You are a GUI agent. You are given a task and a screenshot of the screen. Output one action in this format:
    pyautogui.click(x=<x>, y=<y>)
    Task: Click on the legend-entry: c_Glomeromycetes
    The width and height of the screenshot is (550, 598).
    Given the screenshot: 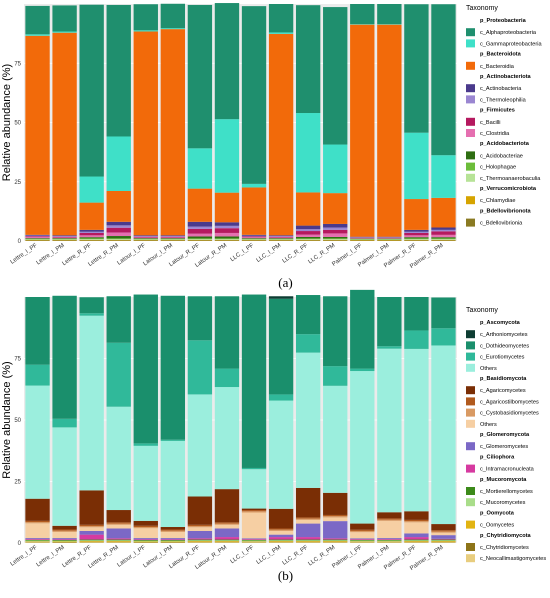 What is the action you would take?
    pyautogui.click(x=504, y=447)
    